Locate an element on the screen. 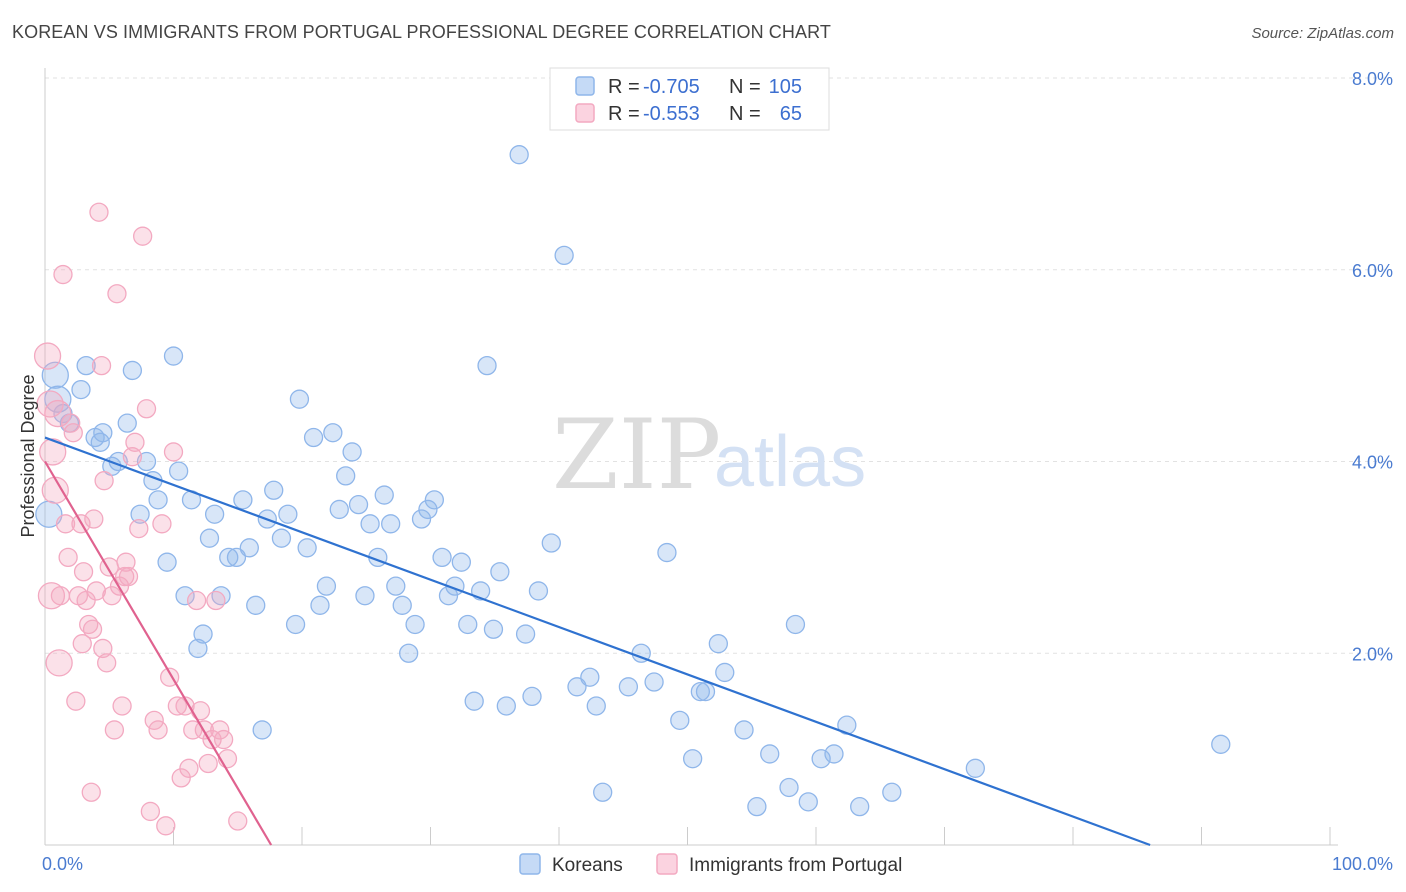 The image size is (1406, 892). watermark: ZIP atlas is located at coordinates (709, 455).